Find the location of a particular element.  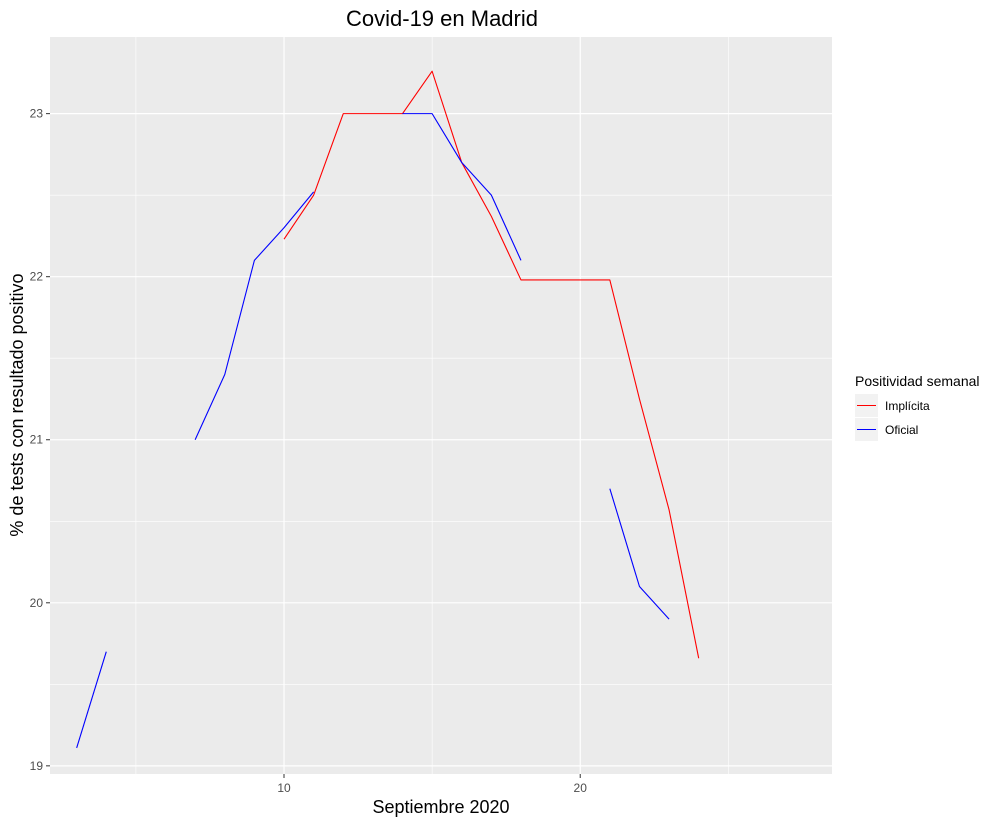

legend: Positividad semanal Implícita Oficial is located at coordinates (917, 407).